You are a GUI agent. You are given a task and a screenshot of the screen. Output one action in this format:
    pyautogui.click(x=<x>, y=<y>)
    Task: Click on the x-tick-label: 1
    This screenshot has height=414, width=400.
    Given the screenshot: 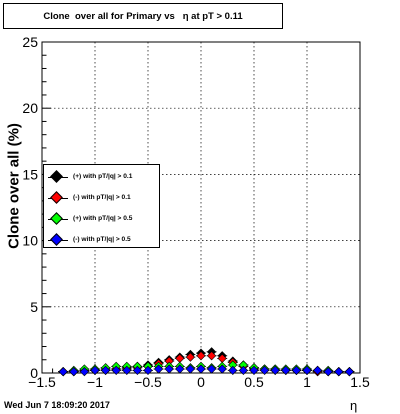 What is the action you would take?
    pyautogui.click(x=307, y=382)
    